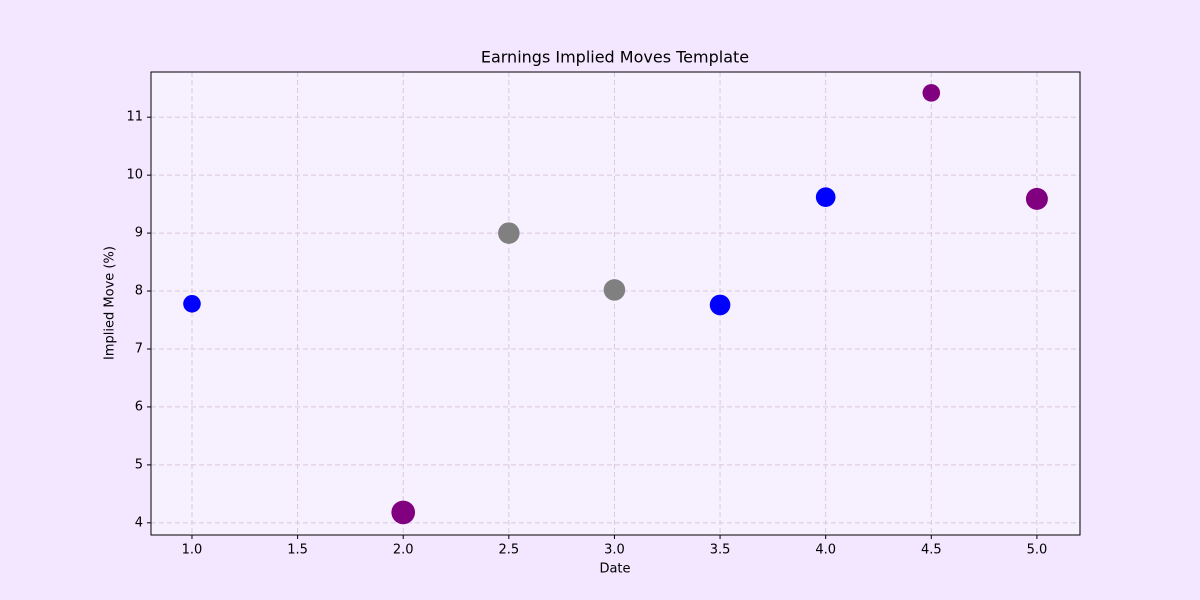 Image resolution: width=1200 pixels, height=600 pixels. What do you see at coordinates (614, 550) in the screenshot?
I see `x-tick-label: 3.0` at bounding box center [614, 550].